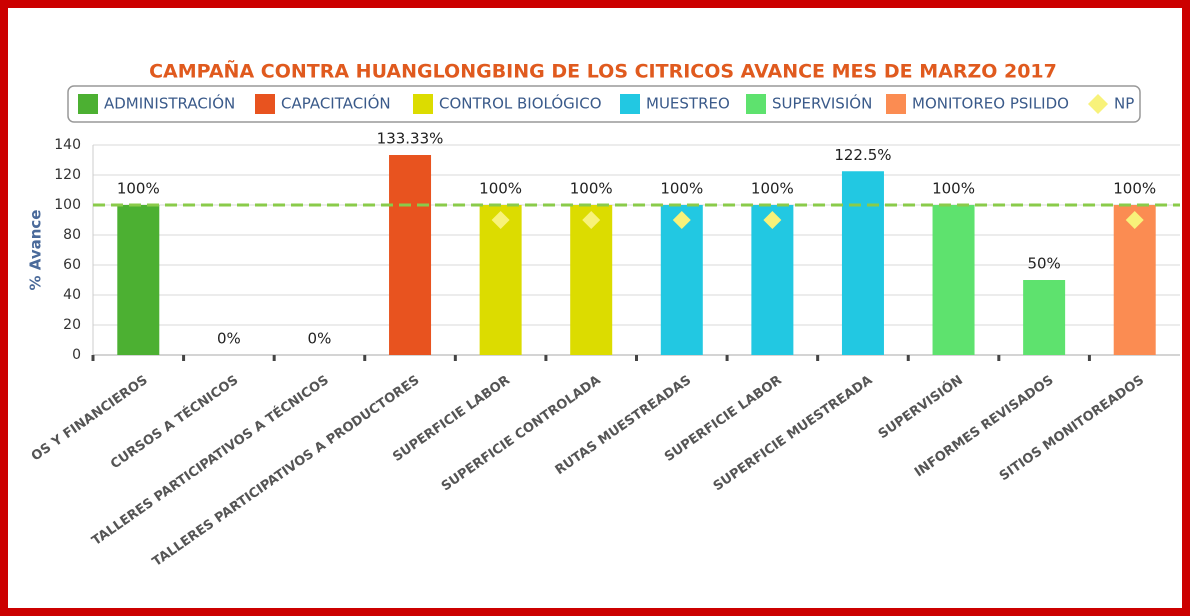  I want to click on data-label: 122.5%, so click(862, 155).